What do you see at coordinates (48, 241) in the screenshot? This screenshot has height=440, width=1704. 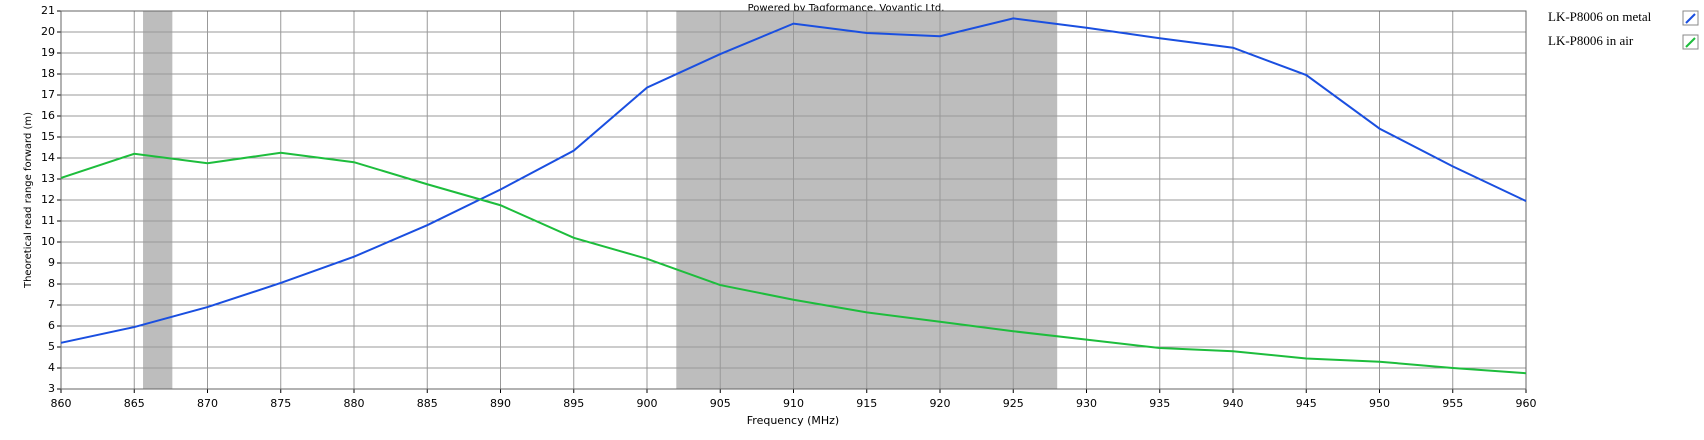 I see `y-tick-label: 10` at bounding box center [48, 241].